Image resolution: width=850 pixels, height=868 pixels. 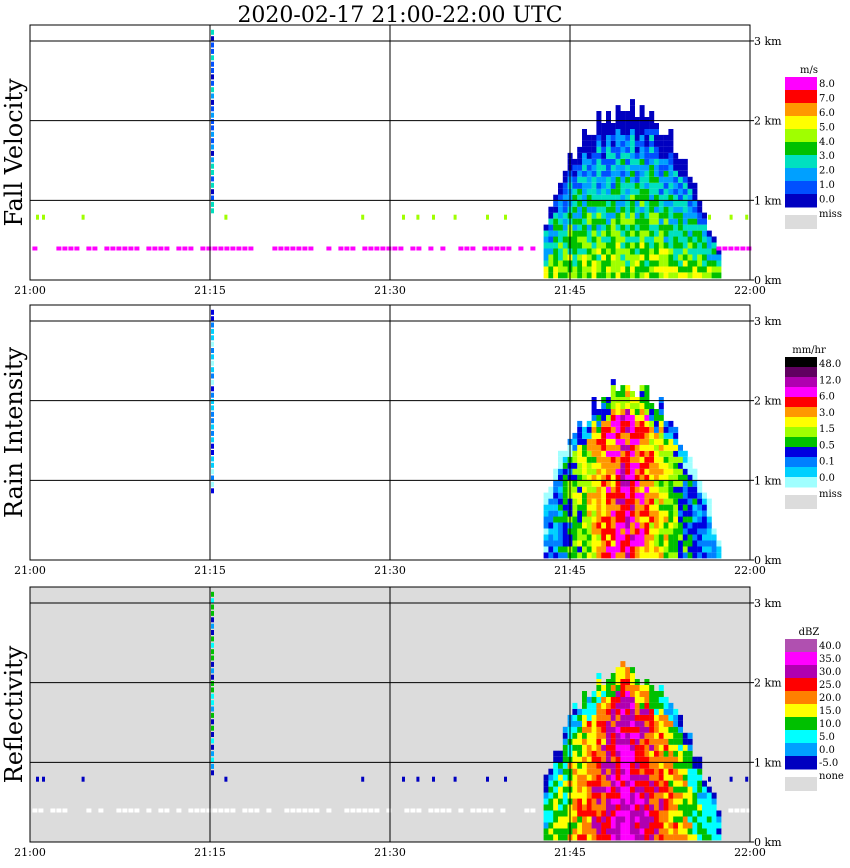 I want to click on y-tick-label: 2 km, so click(x=768, y=683).